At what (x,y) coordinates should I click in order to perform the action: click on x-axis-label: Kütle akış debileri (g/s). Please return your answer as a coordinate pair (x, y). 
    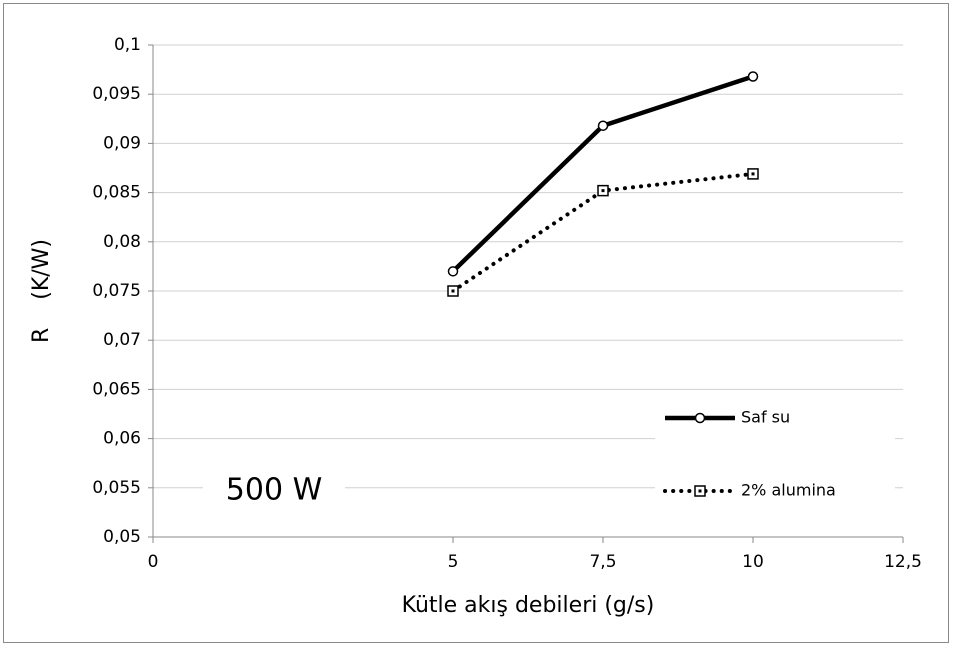
    Looking at the image, I should click on (528, 605).